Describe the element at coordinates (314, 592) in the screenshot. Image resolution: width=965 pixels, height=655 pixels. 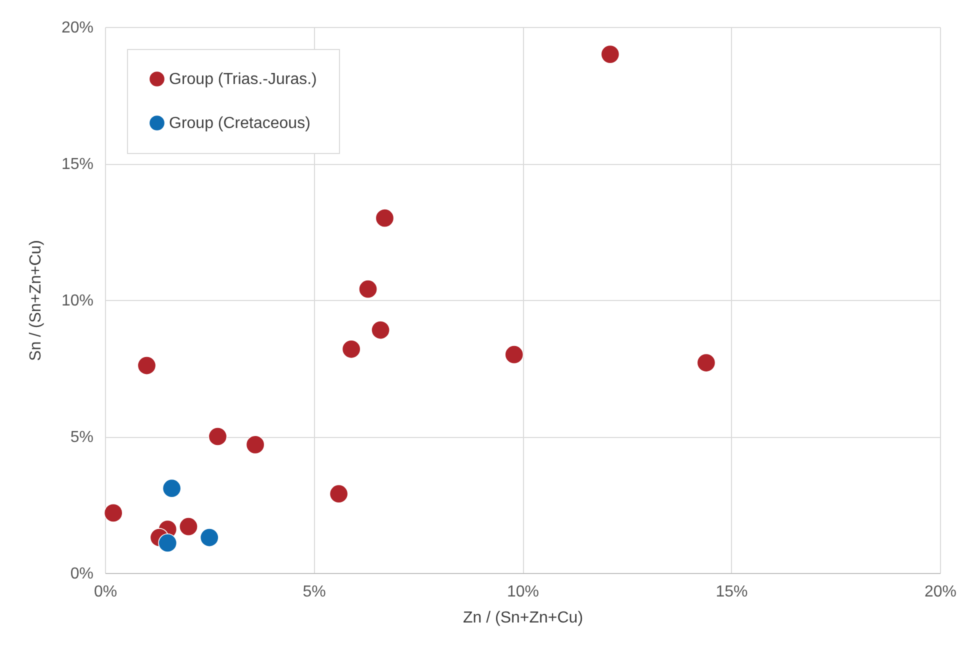
I see `x-tick-label: 5%` at that location.